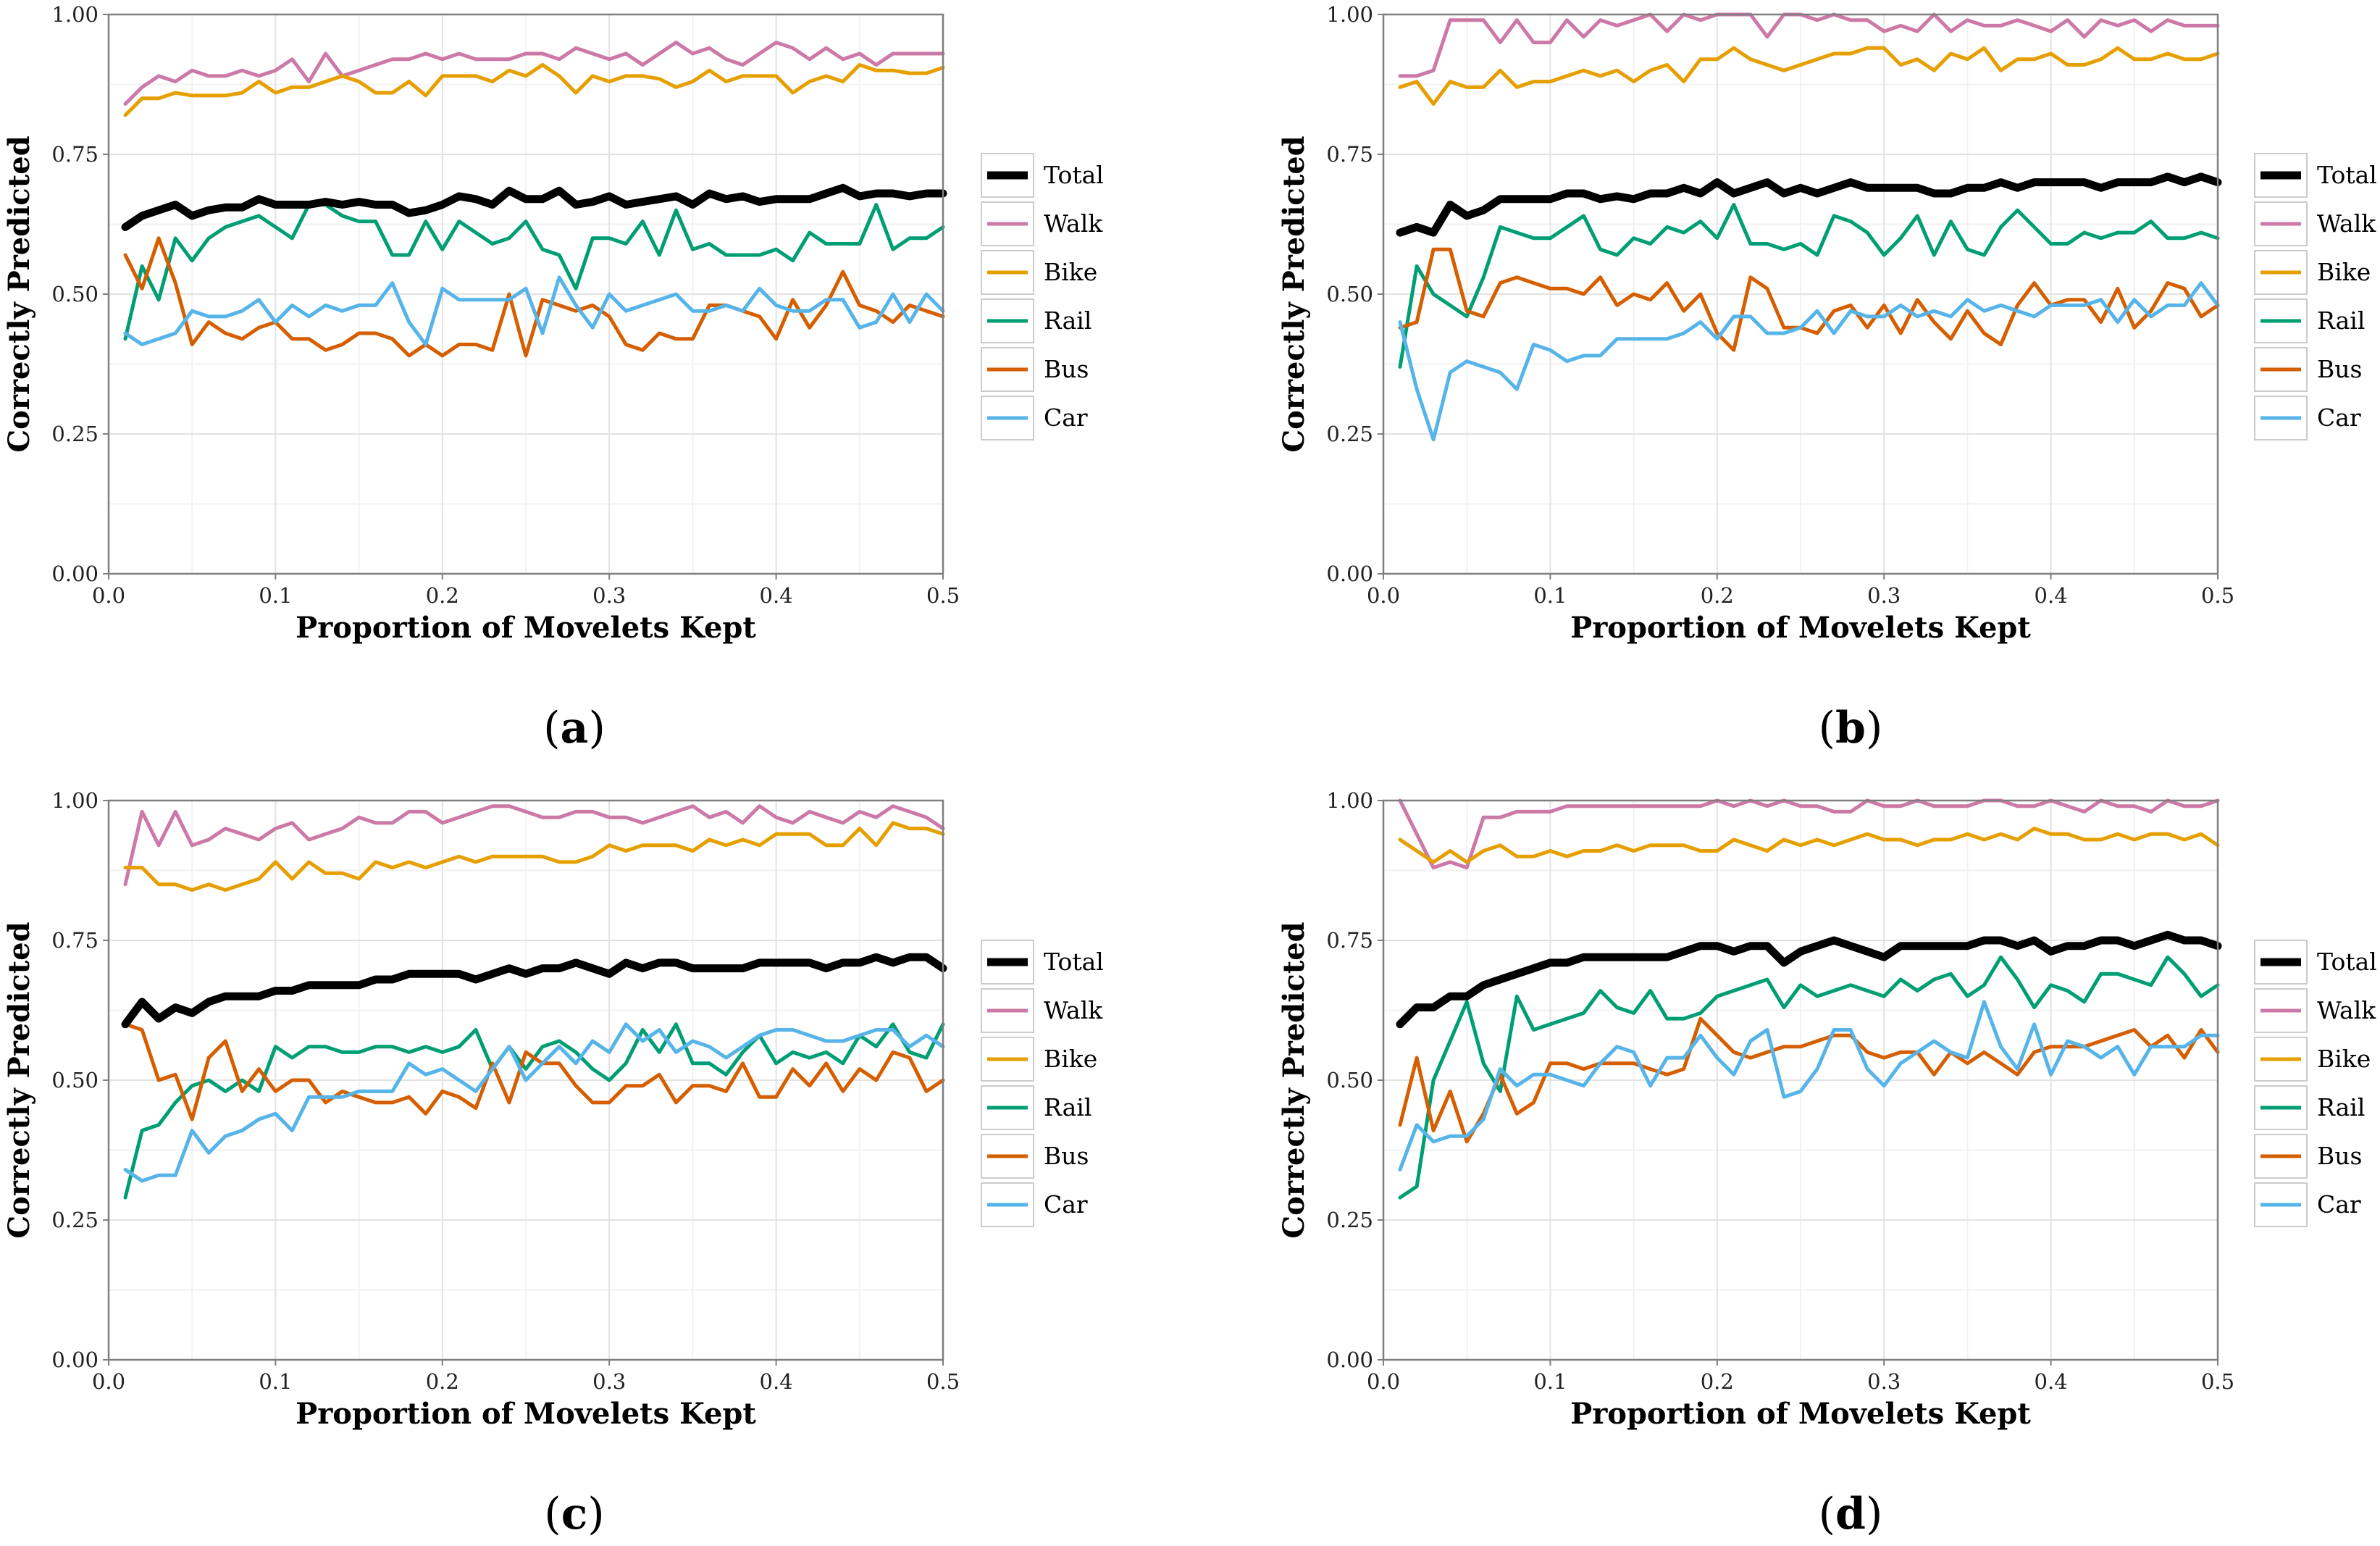 The height and width of the screenshot is (1546, 2380). I want to click on panel-label: (c), so click(574, 1514).